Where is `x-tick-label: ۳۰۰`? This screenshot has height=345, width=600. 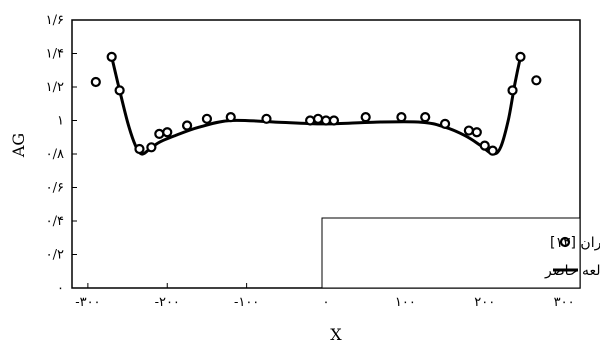
x-tick-label: ۳۰۰ is located at coordinates (564, 302).